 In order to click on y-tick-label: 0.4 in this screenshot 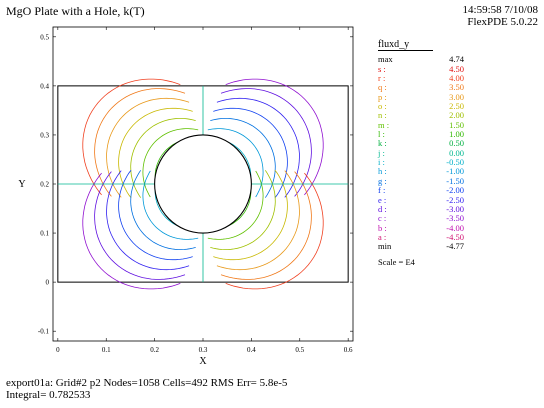, I will do `click(44, 86)`.